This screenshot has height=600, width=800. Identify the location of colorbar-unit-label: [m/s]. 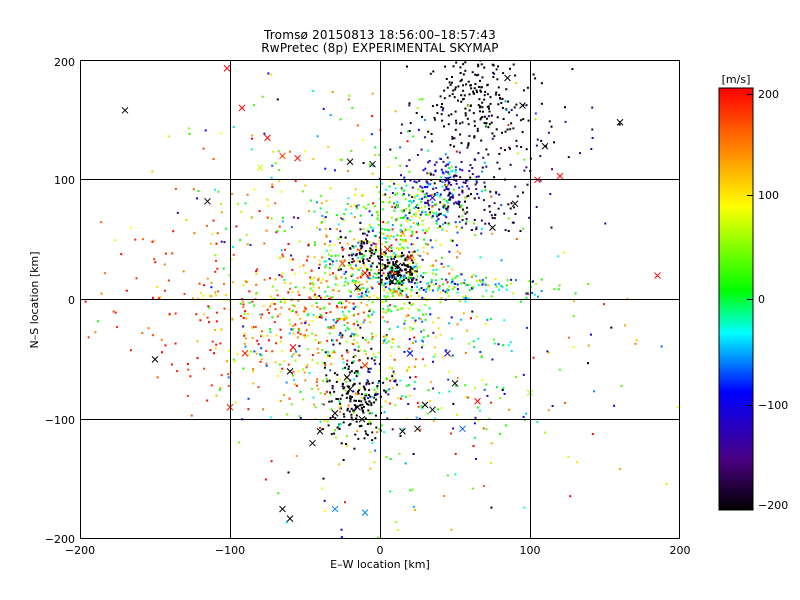
(736, 79).